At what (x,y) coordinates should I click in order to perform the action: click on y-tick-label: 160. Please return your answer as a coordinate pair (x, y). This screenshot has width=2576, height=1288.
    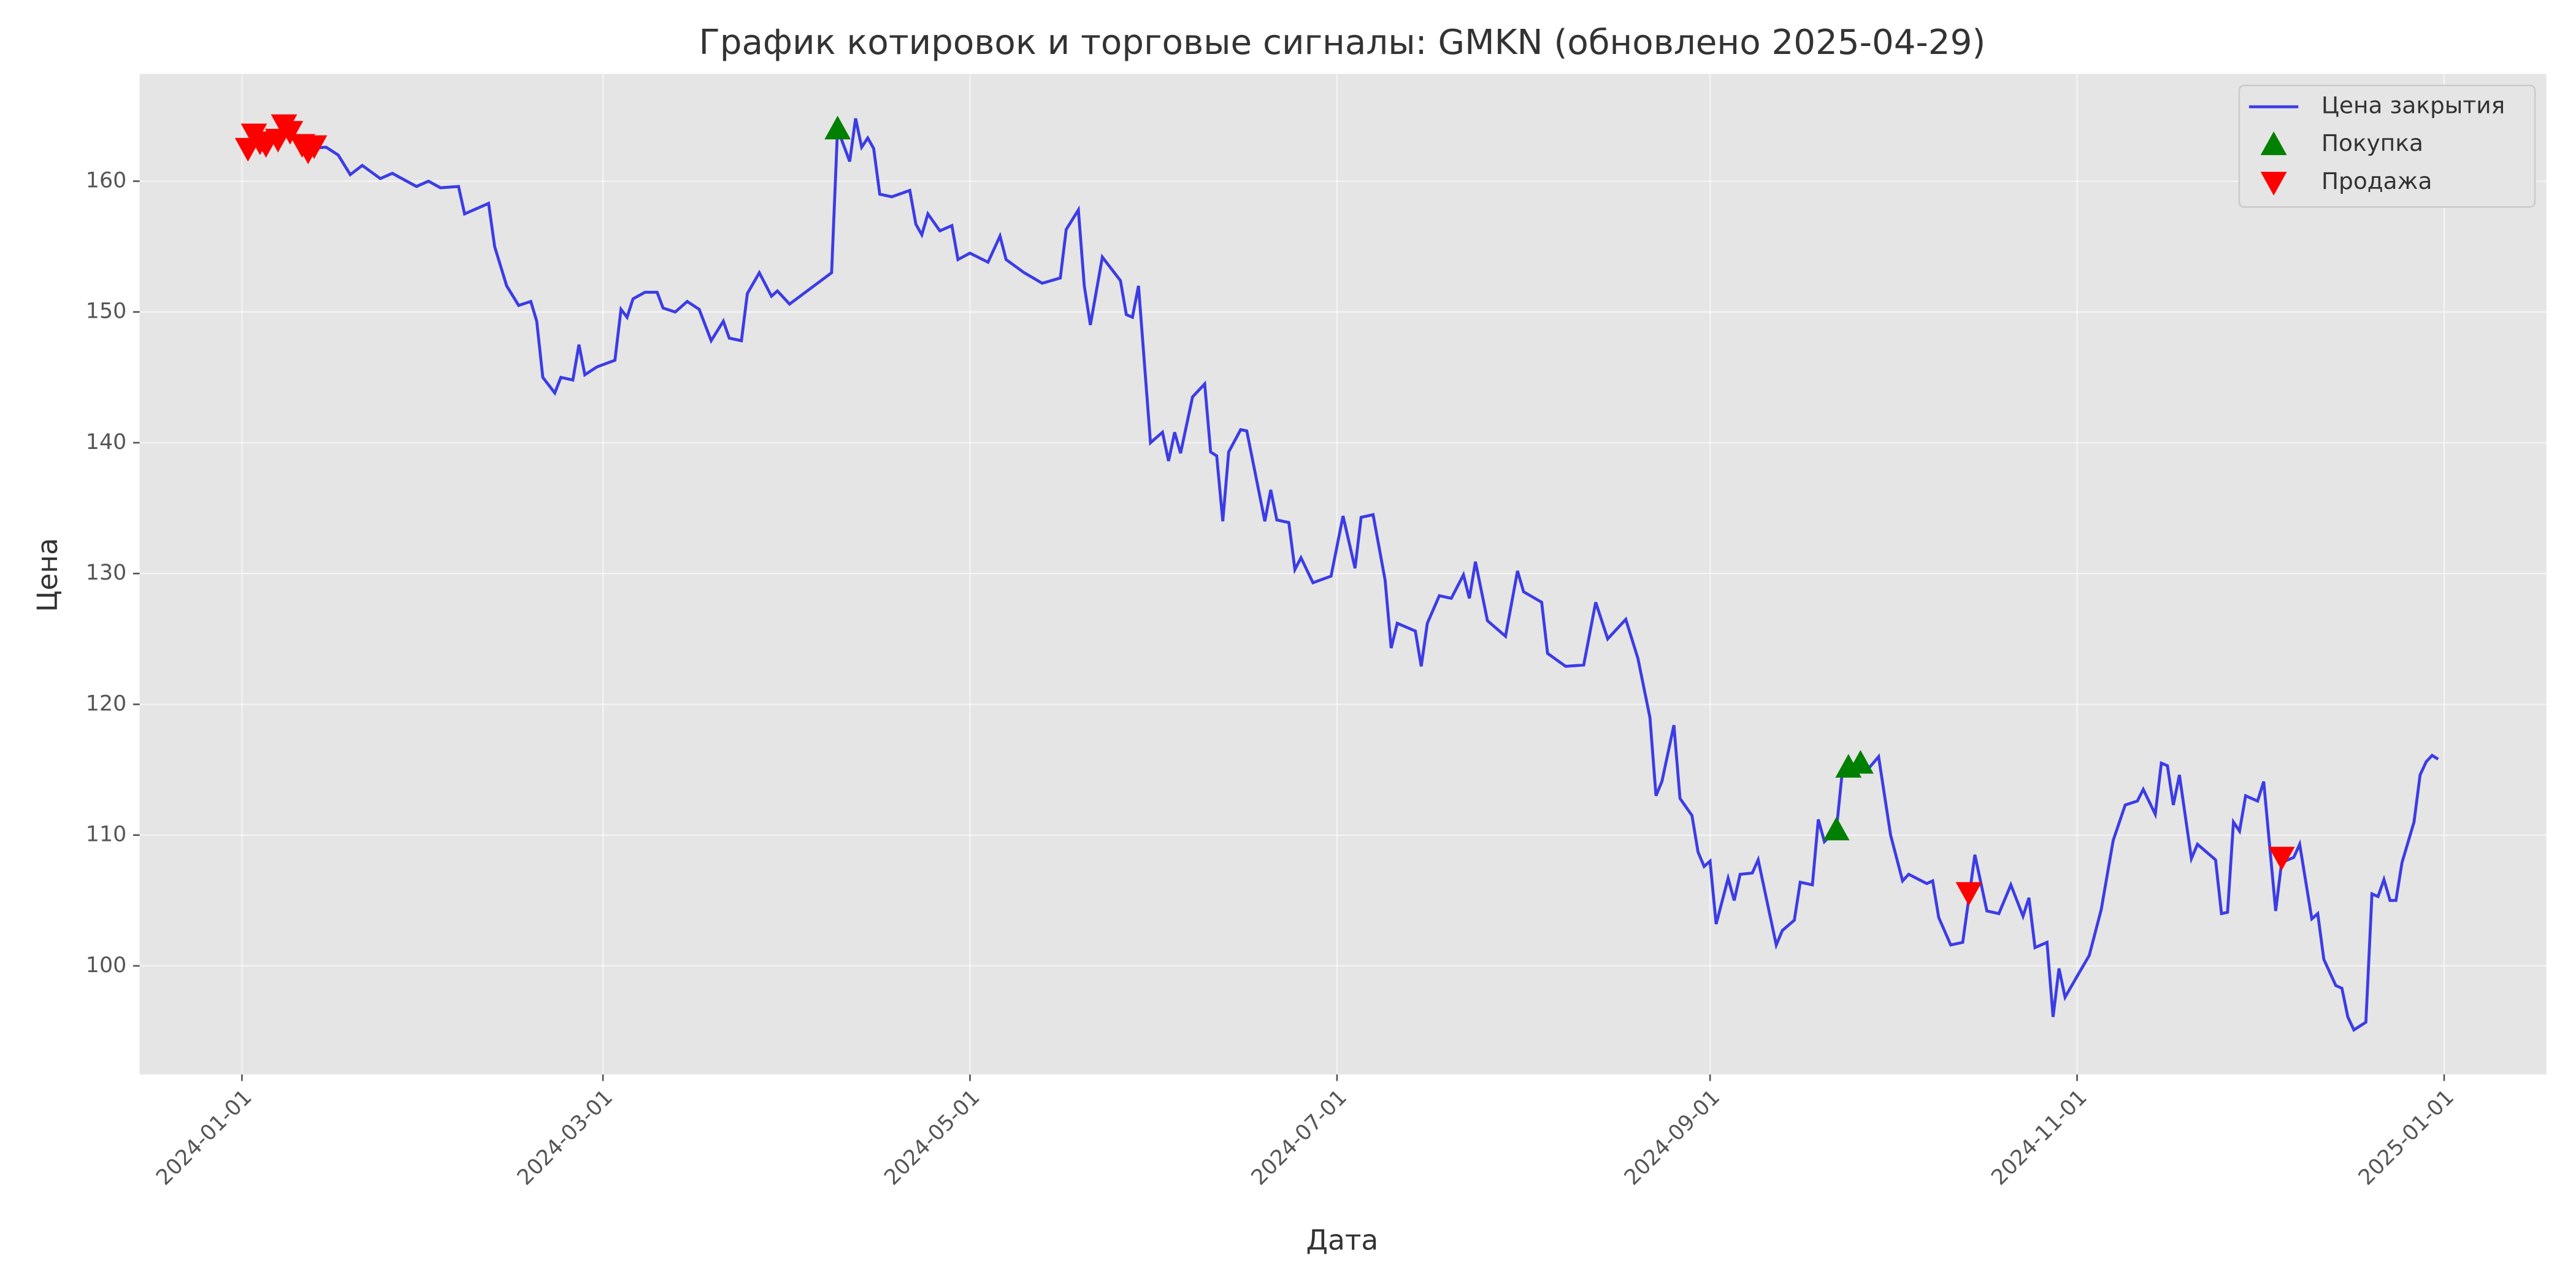
    Looking at the image, I should click on (106, 180).